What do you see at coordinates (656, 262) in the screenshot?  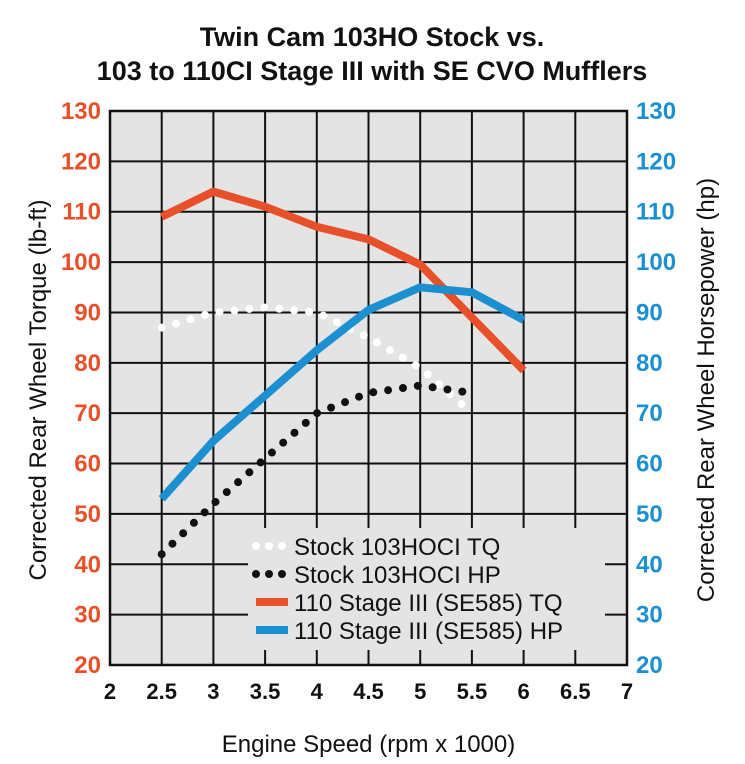 I see `y-right-tick-label: 100` at bounding box center [656, 262].